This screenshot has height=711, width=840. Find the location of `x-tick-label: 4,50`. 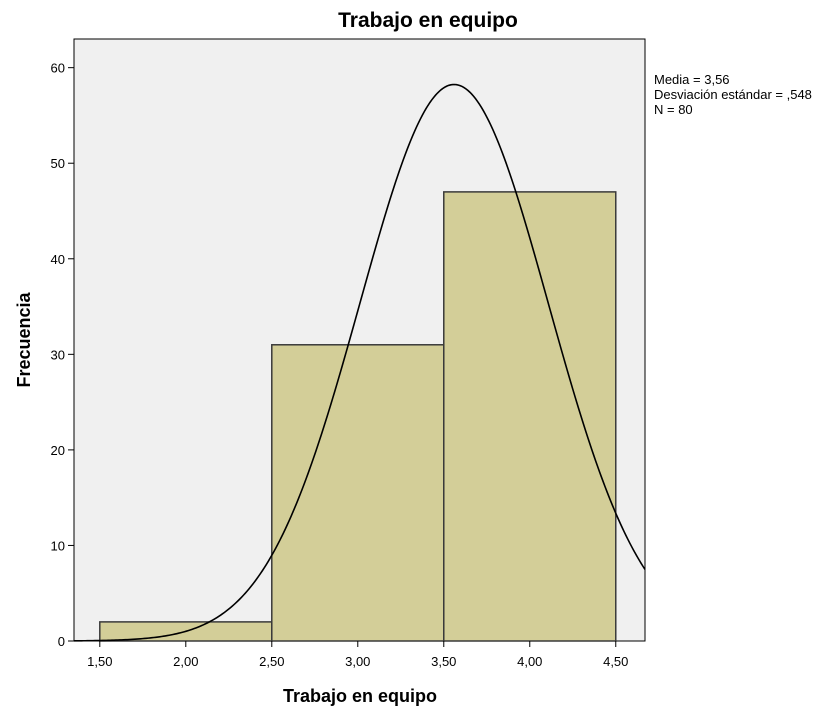

x-tick-label: 4,50 is located at coordinates (615, 661).